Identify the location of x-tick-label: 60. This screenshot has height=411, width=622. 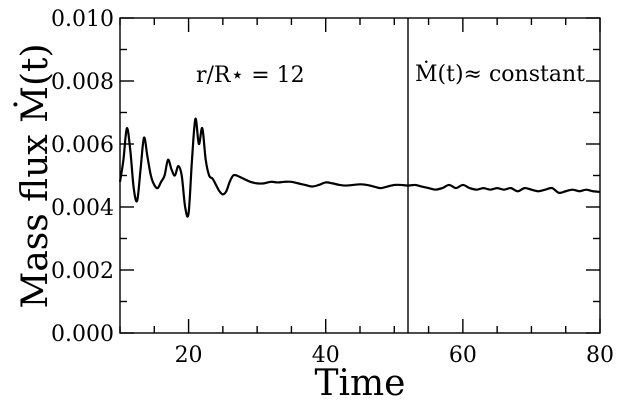
(463, 355).